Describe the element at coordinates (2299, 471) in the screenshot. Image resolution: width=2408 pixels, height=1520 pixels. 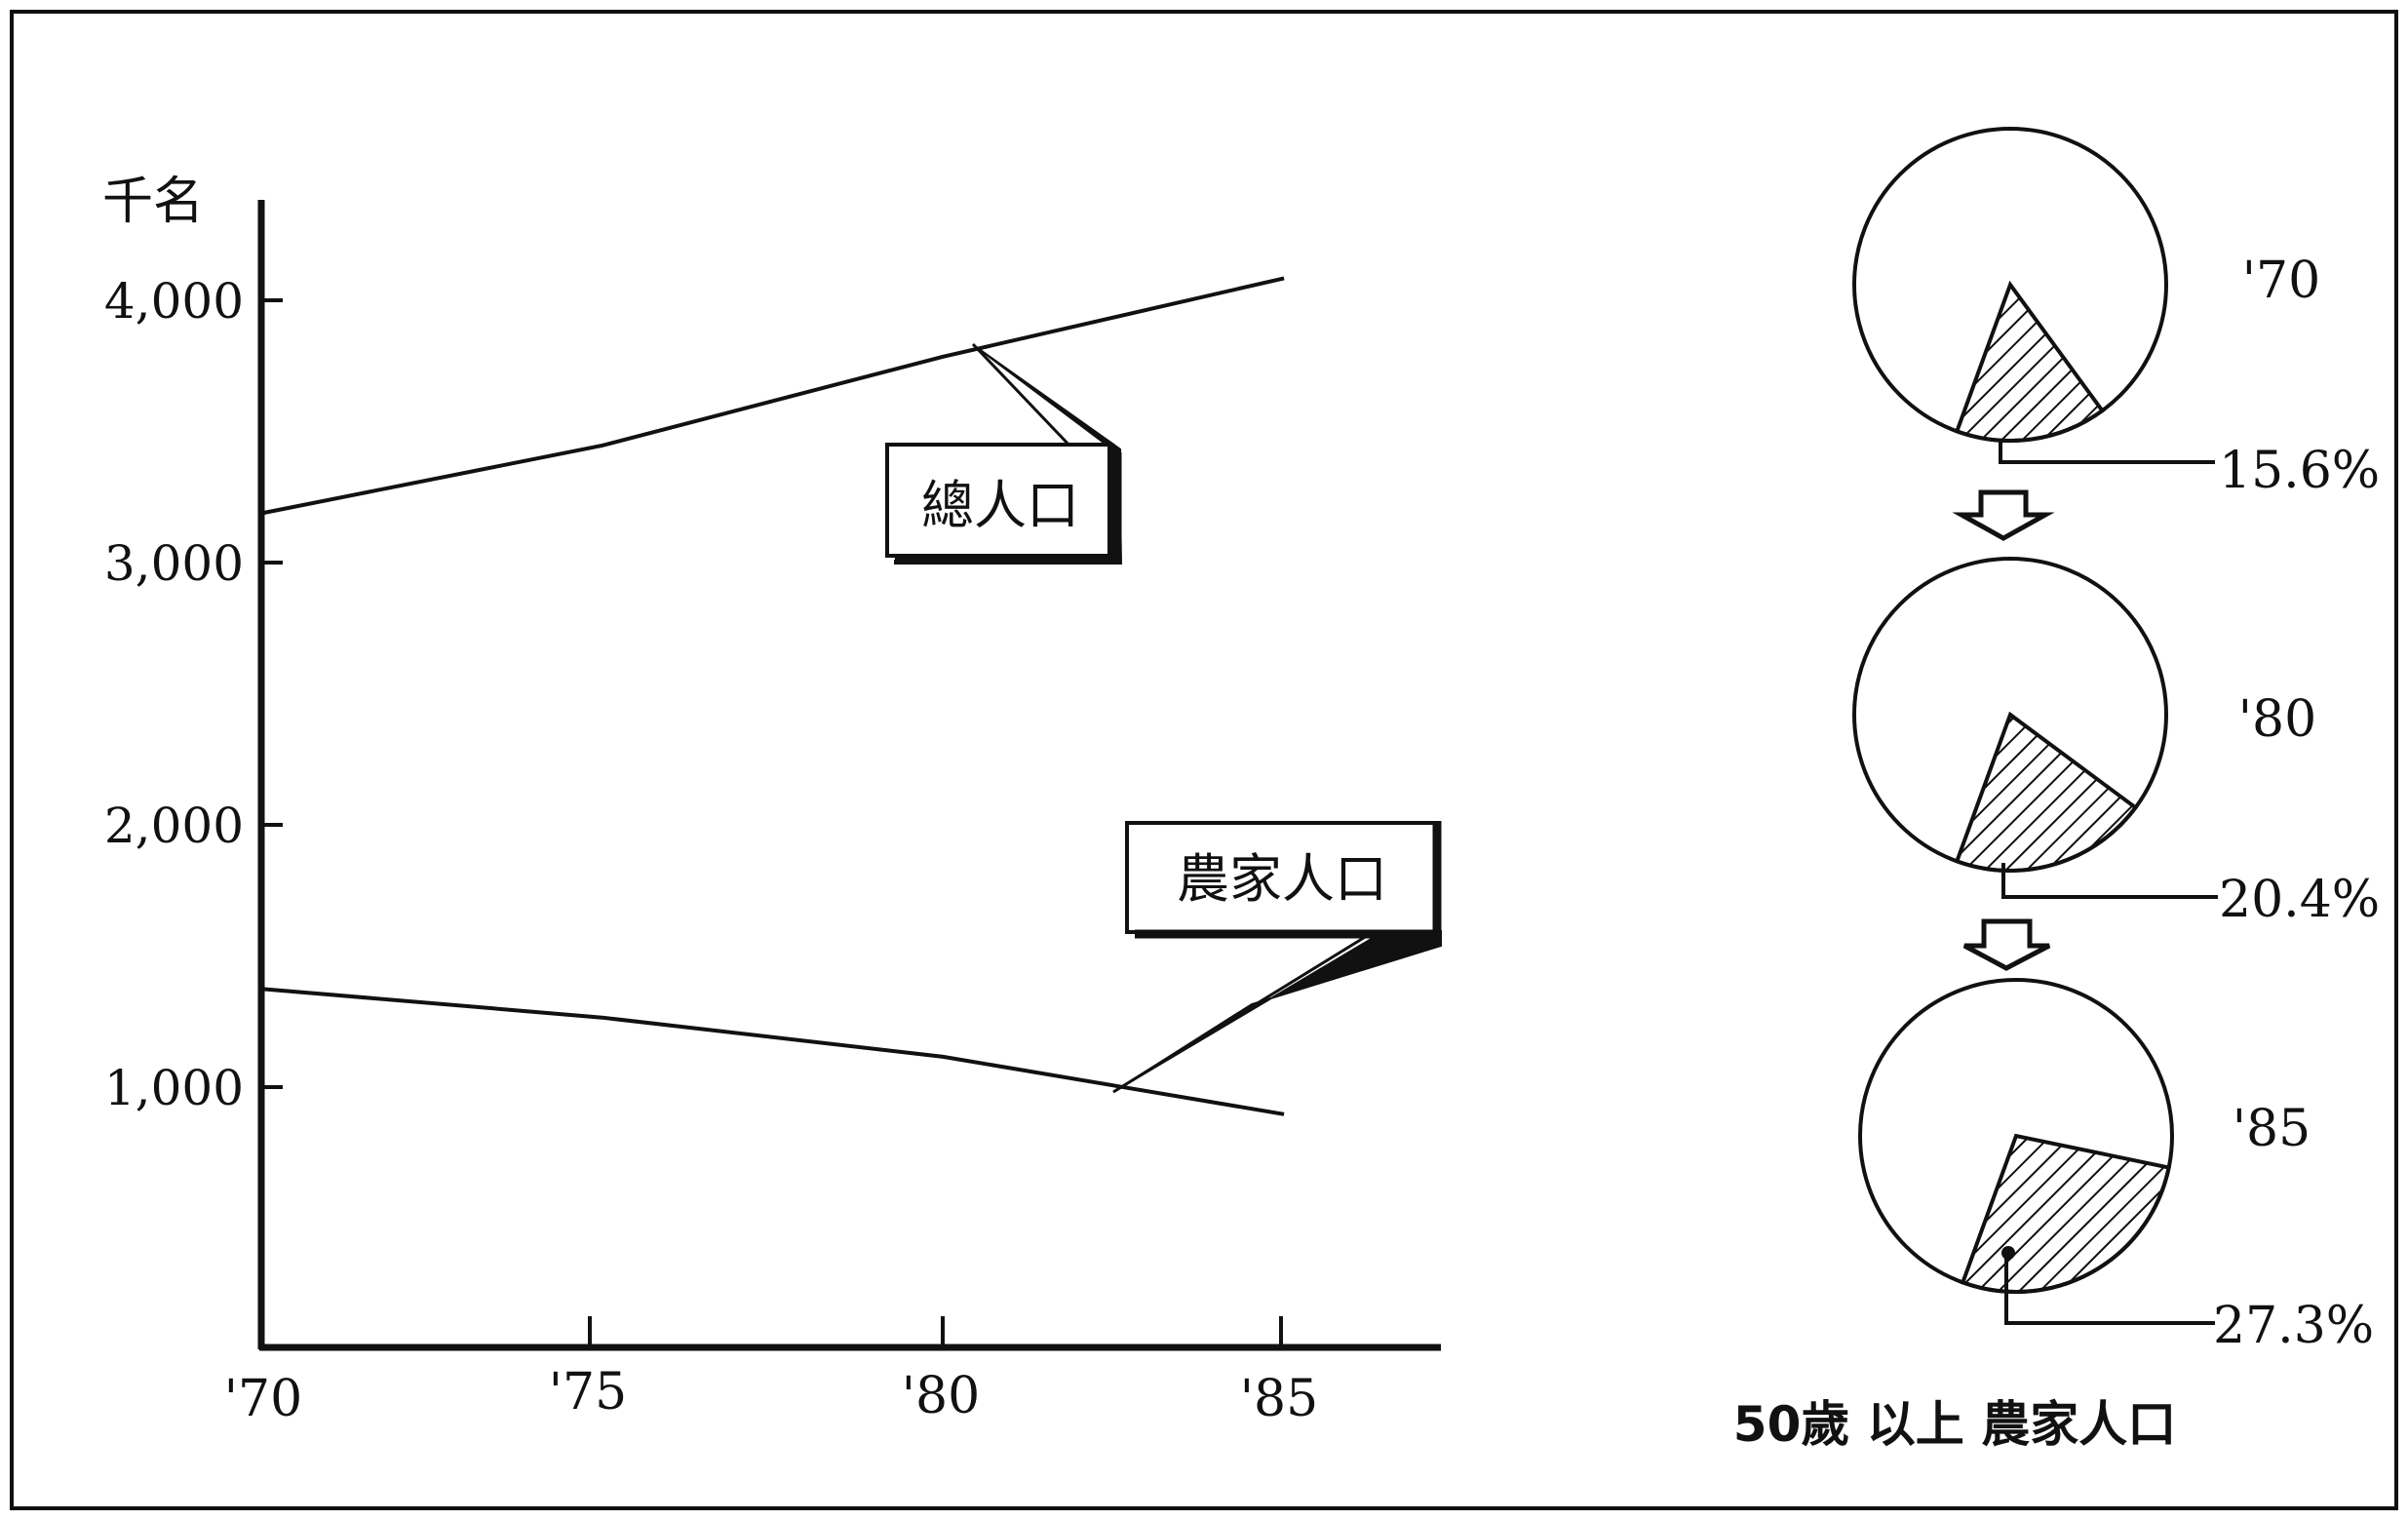
I see `pie-value-label: 15.6%` at that location.